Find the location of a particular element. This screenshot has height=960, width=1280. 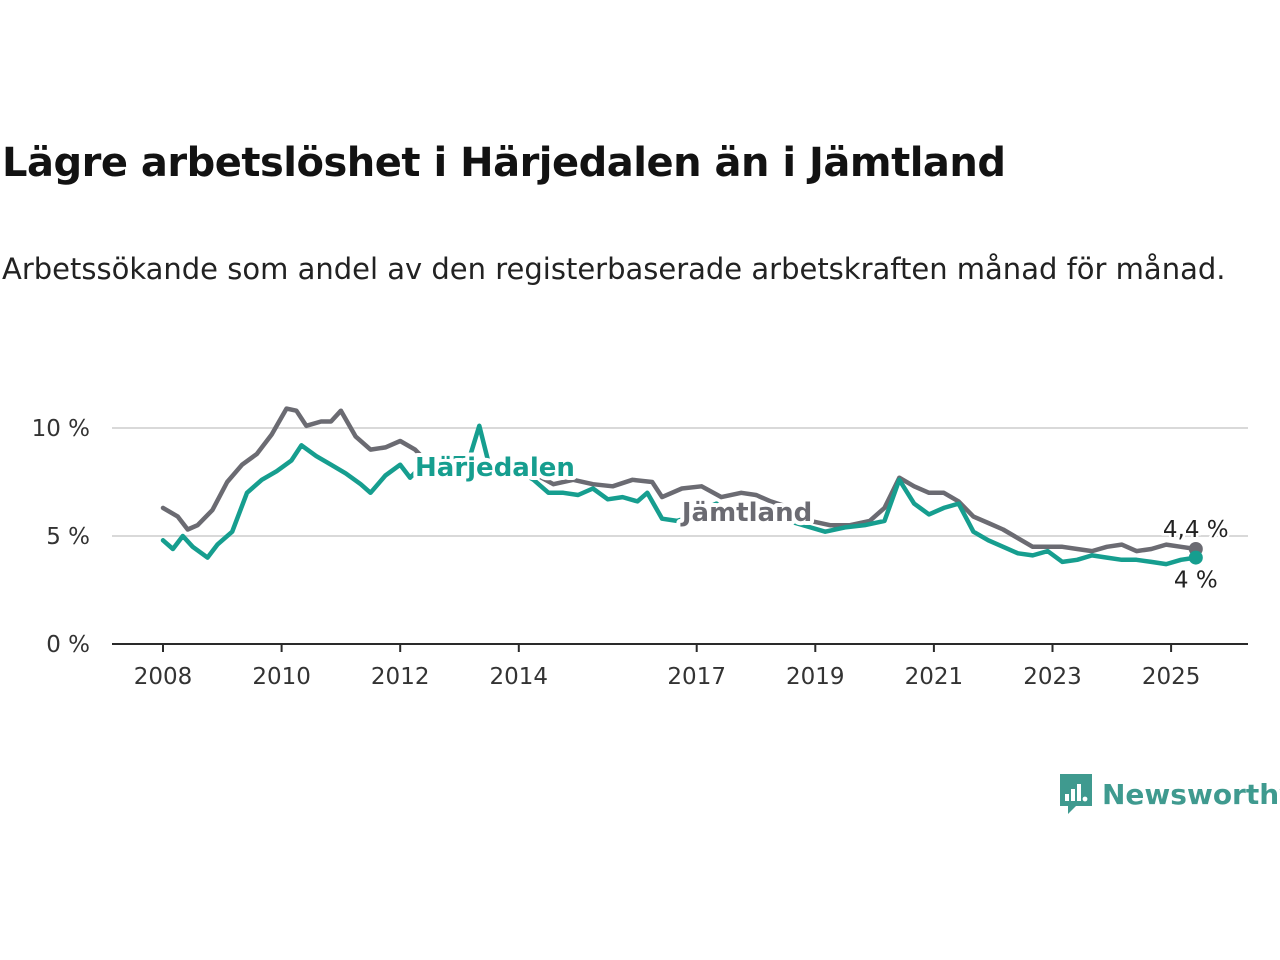

bar-chart-speech-bubble-icon is located at coordinates (1076, 794).